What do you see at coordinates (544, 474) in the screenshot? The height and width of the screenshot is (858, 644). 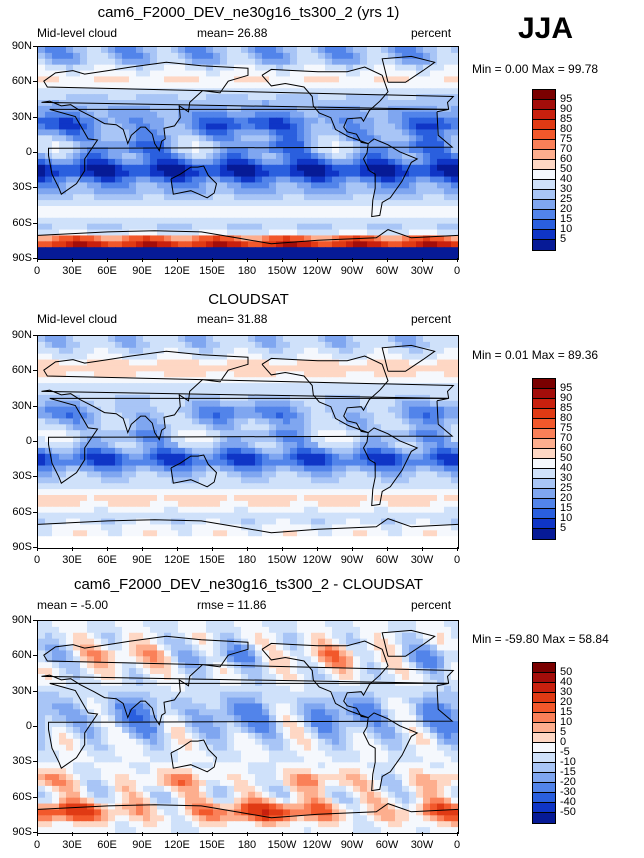 I see `colorbar-swatch` at bounding box center [544, 474].